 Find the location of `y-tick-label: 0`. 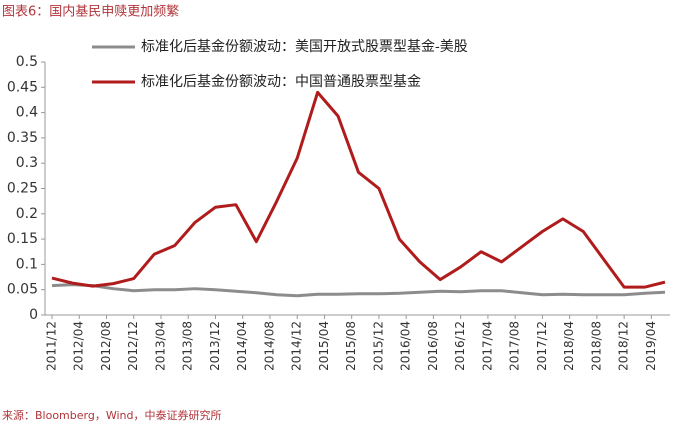

y-tick-label: 0 is located at coordinates (33, 315).